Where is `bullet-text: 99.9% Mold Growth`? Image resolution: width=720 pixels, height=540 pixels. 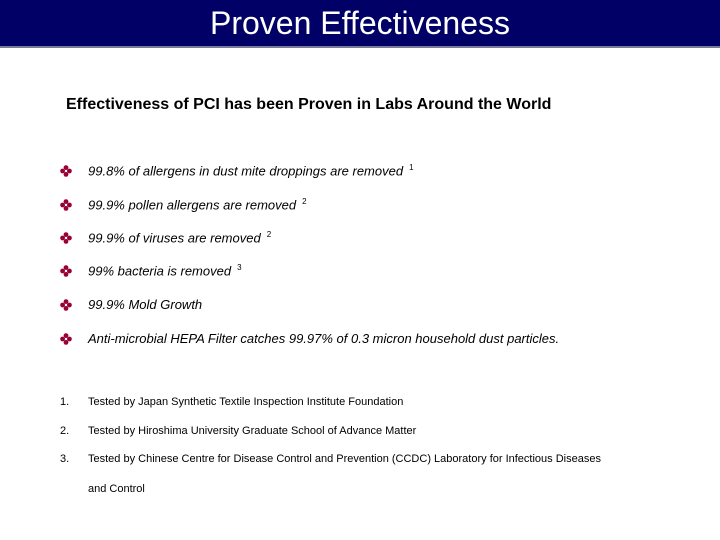 bullet-text: 99.9% Mold Growth is located at coordinates (145, 304).